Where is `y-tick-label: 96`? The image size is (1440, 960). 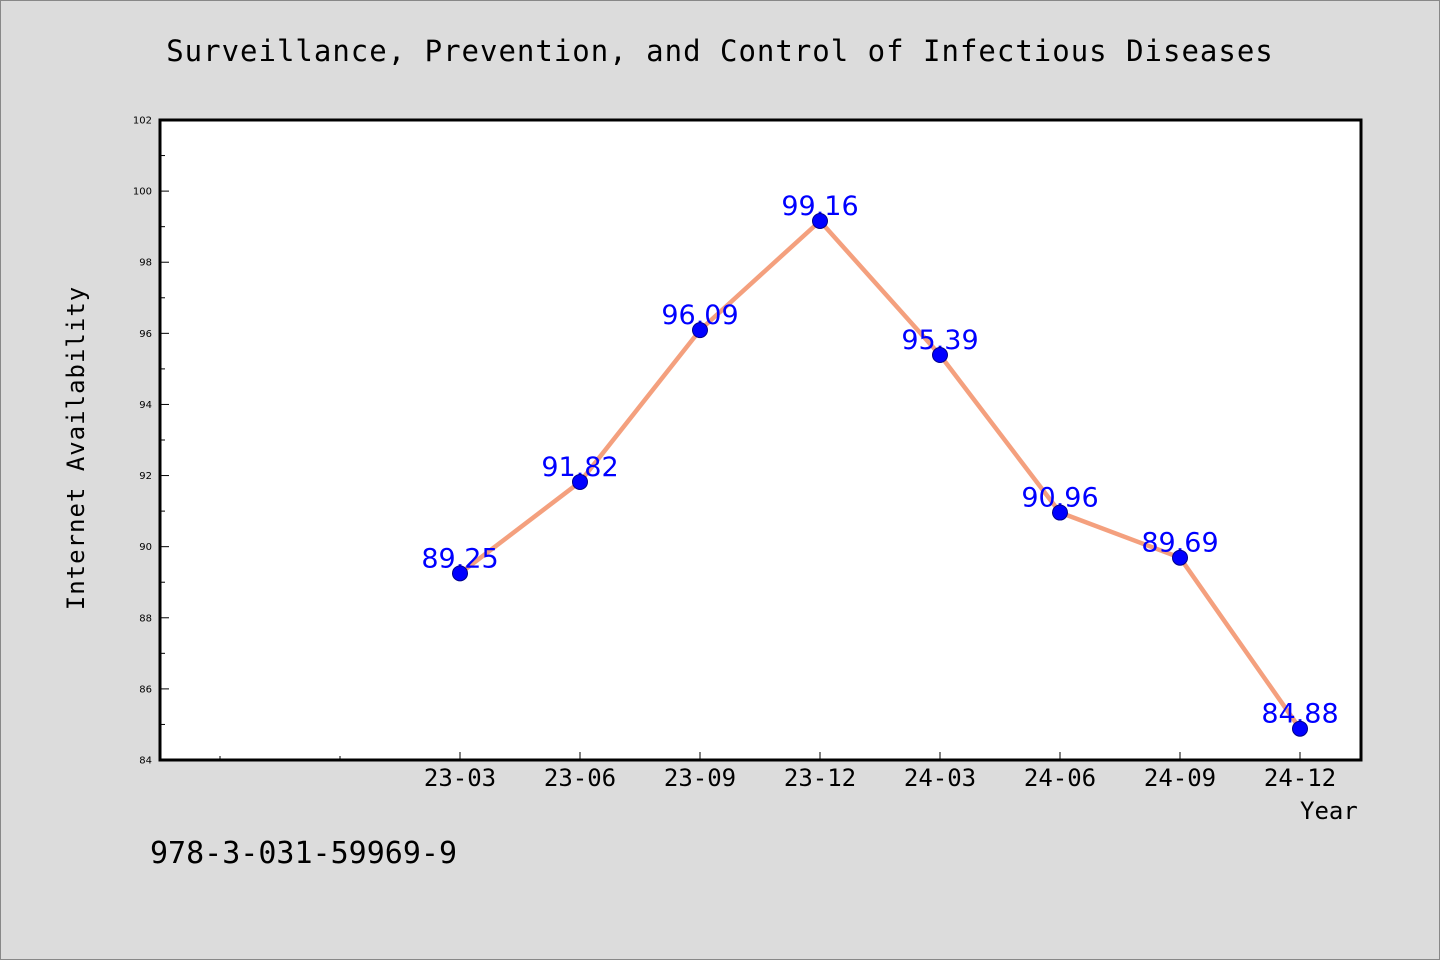
y-tick-label: 96 is located at coordinates (145, 334).